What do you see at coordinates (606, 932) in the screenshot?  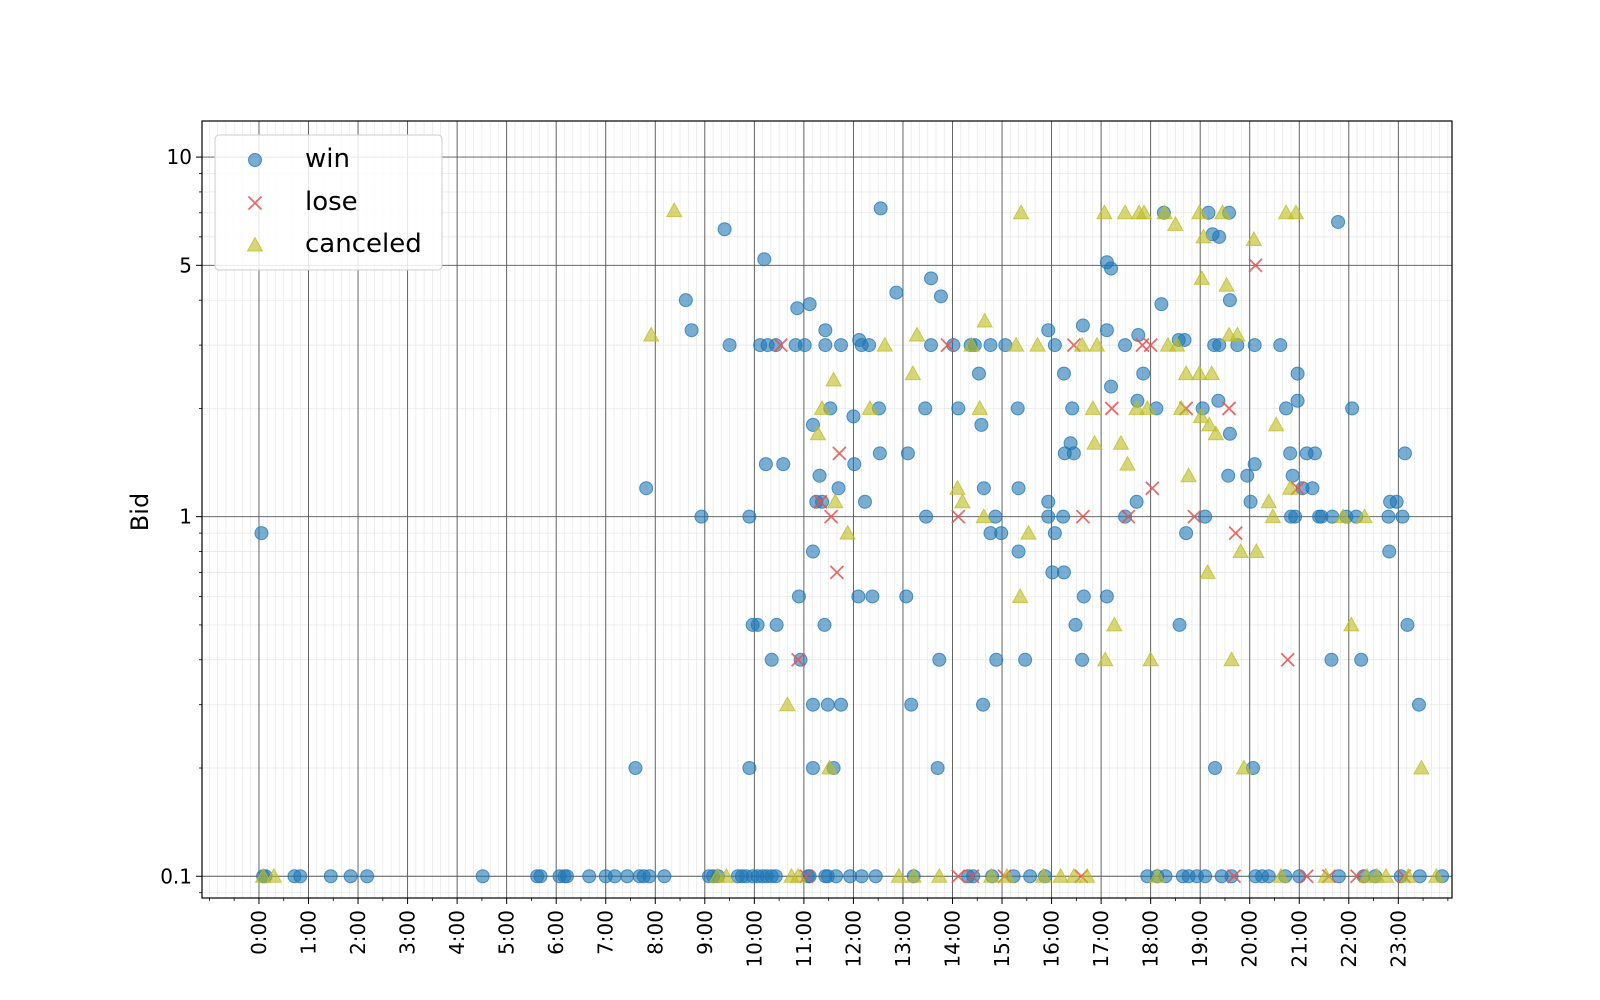 I see `x-tick-label: 7:00` at bounding box center [606, 932].